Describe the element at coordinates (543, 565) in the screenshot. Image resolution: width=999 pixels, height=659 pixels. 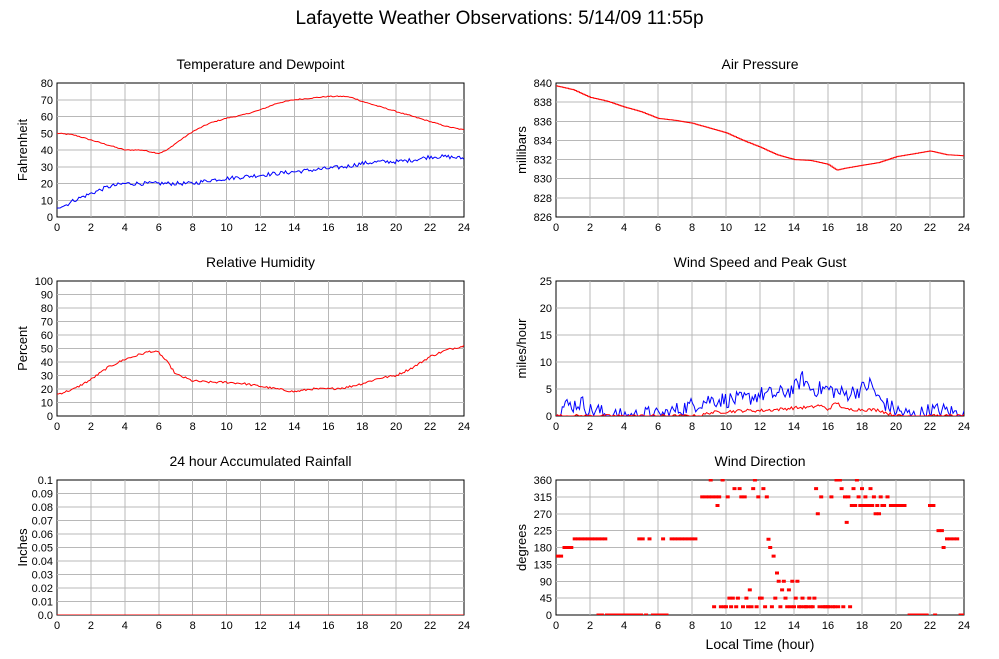
I see `y-tick-label: 135` at that location.